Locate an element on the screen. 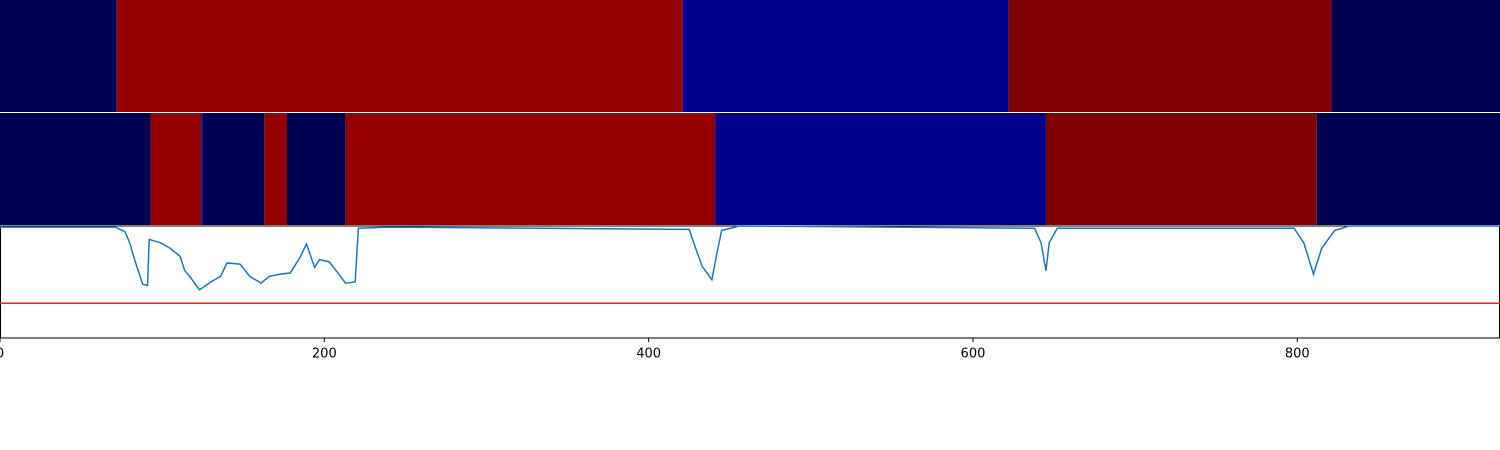  x-tick-label: 800 is located at coordinates (1297, 354).